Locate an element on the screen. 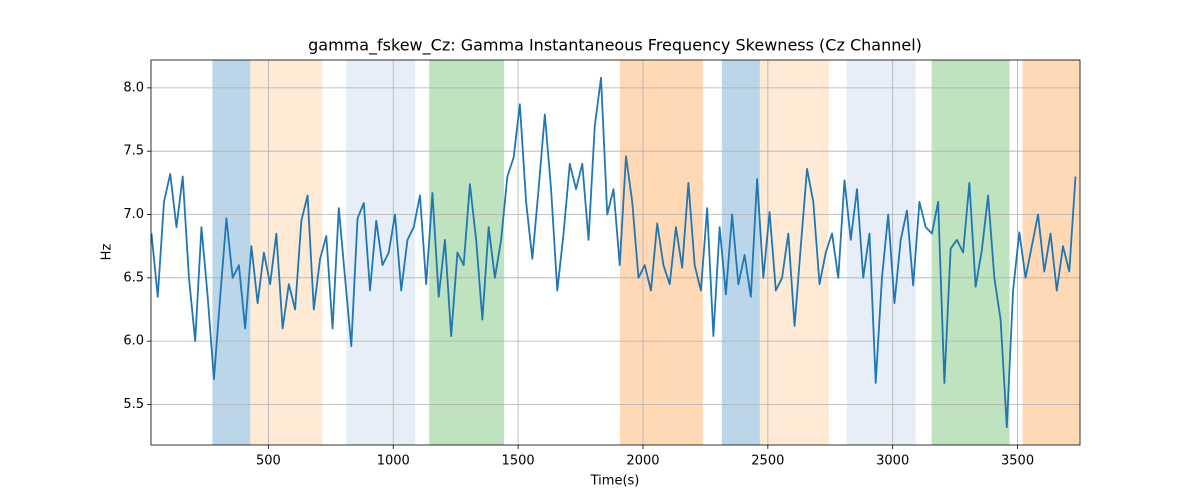 This screenshot has width=1200, height=500. y-tick-label: 7.5 is located at coordinates (133, 151).